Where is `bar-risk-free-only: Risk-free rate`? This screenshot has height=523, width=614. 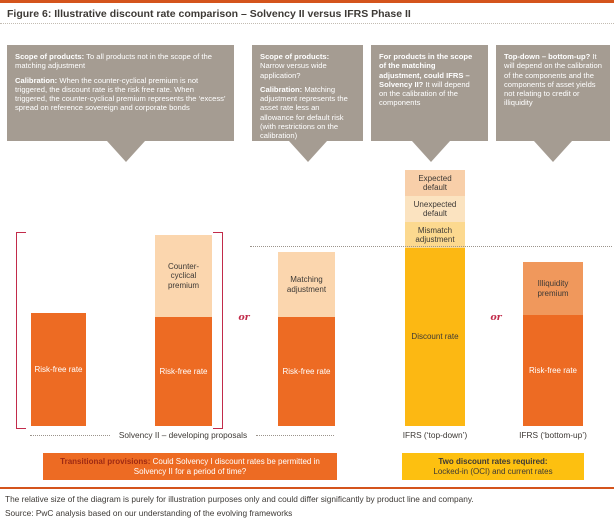 bar-risk-free-only: Risk-free rate is located at coordinates (58, 369).